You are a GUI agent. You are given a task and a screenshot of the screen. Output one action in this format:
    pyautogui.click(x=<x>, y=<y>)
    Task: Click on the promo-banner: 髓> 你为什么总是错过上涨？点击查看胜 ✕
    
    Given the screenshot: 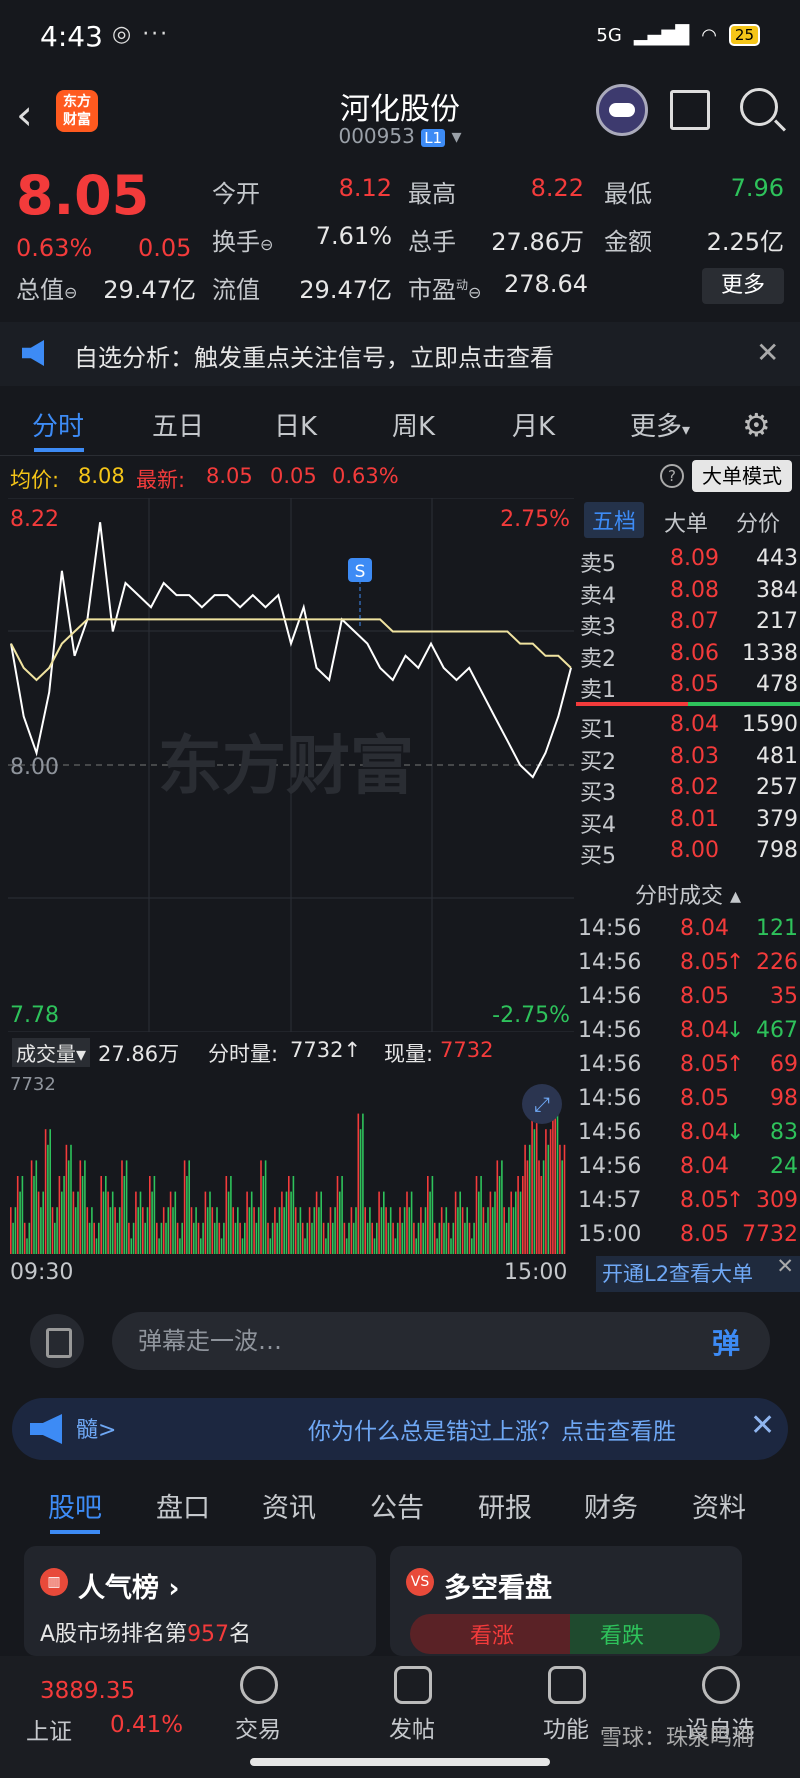 What is the action you would take?
    pyautogui.click(x=400, y=1429)
    